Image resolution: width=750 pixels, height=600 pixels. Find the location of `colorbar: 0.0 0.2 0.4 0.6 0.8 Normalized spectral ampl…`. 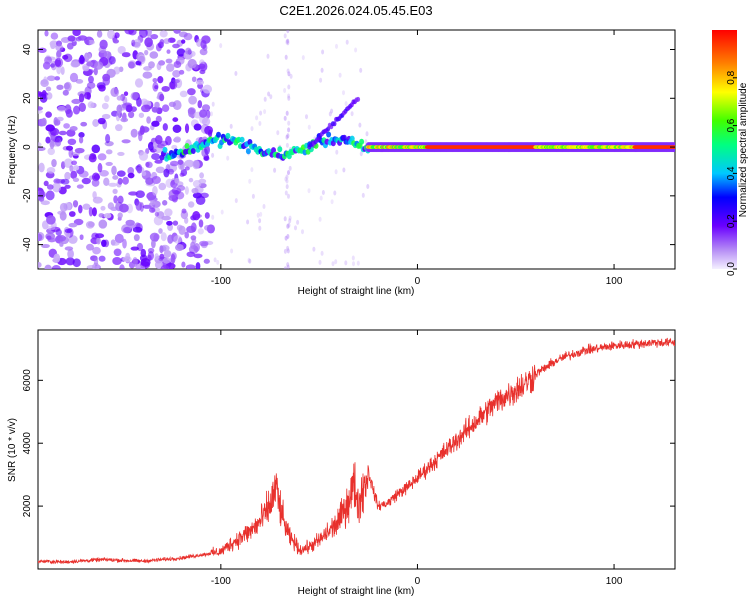

colorbar: 0.0 0.2 0.4 0.6 0.8 Normalized spectral ampl… is located at coordinates (730, 153).